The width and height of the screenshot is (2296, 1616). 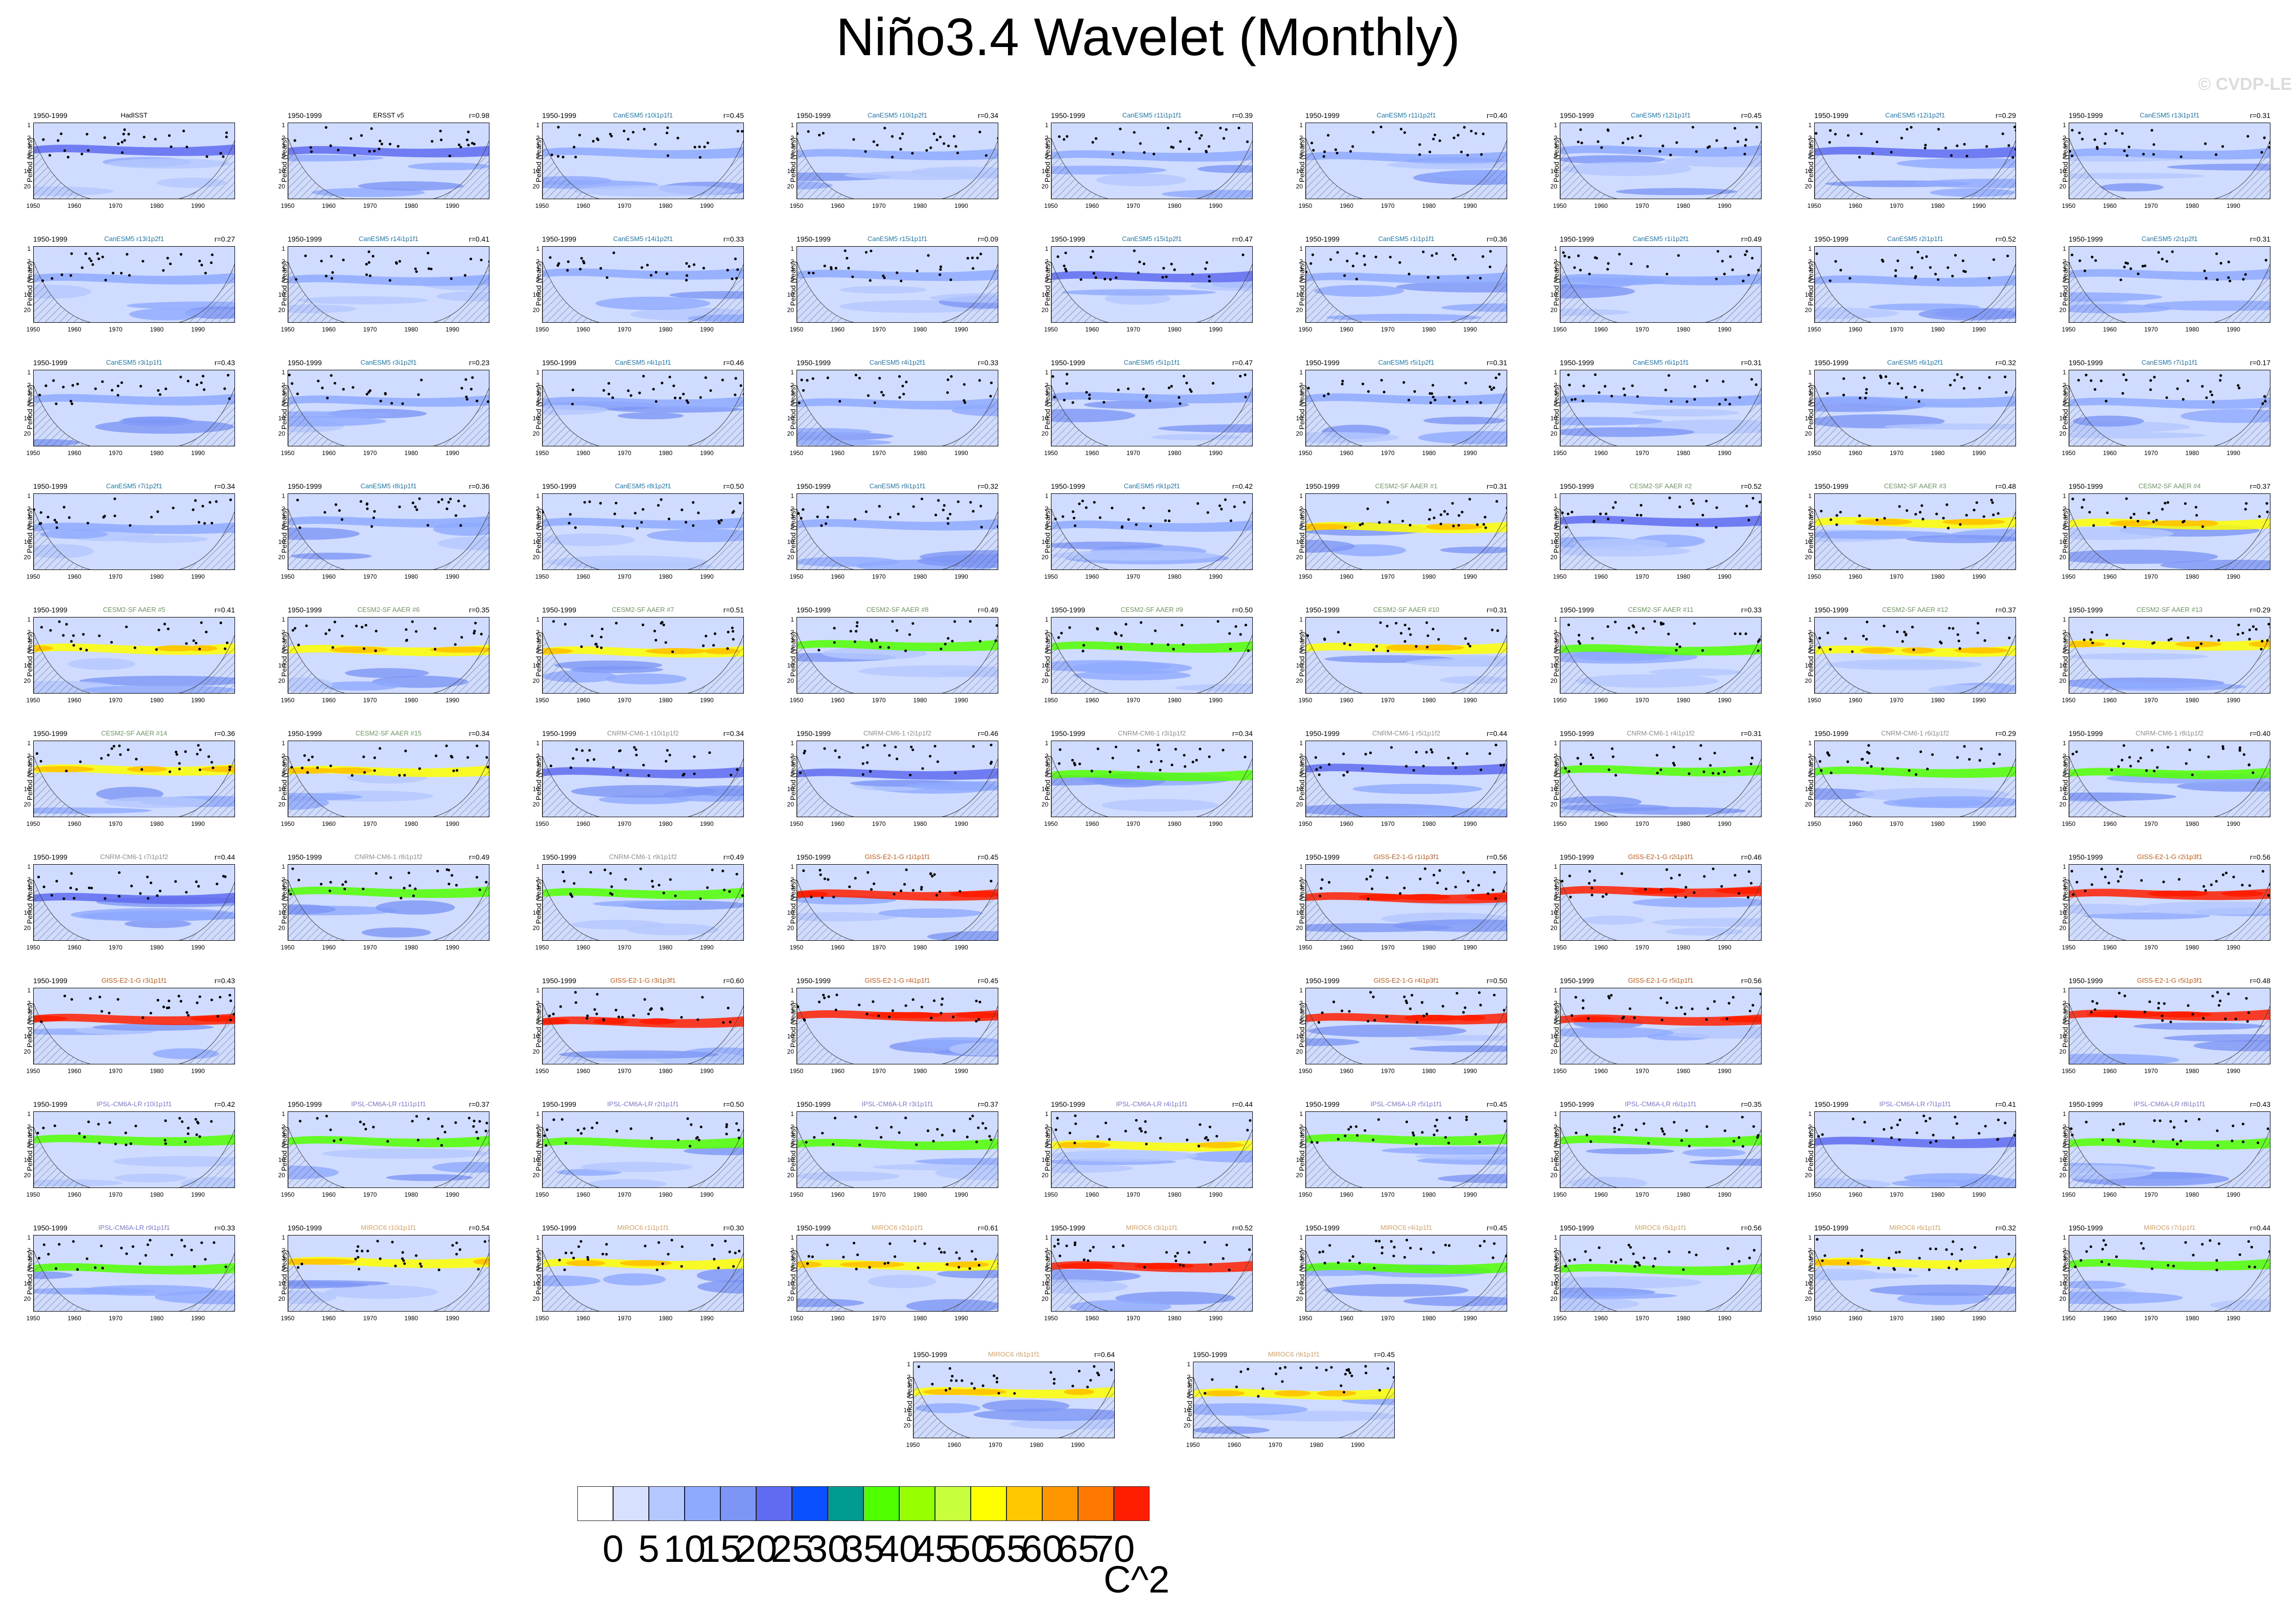 I want to click on cone-of-influence, so click(x=1406, y=168).